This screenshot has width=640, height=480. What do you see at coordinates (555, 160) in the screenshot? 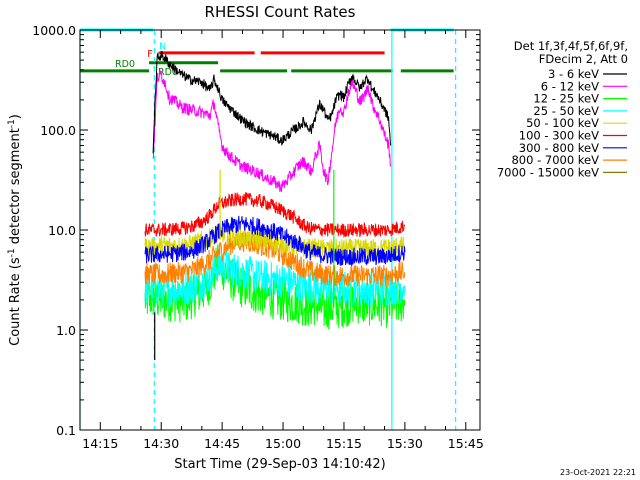
I see `legend-label-7: 800 - 7000 keV` at bounding box center [555, 160].